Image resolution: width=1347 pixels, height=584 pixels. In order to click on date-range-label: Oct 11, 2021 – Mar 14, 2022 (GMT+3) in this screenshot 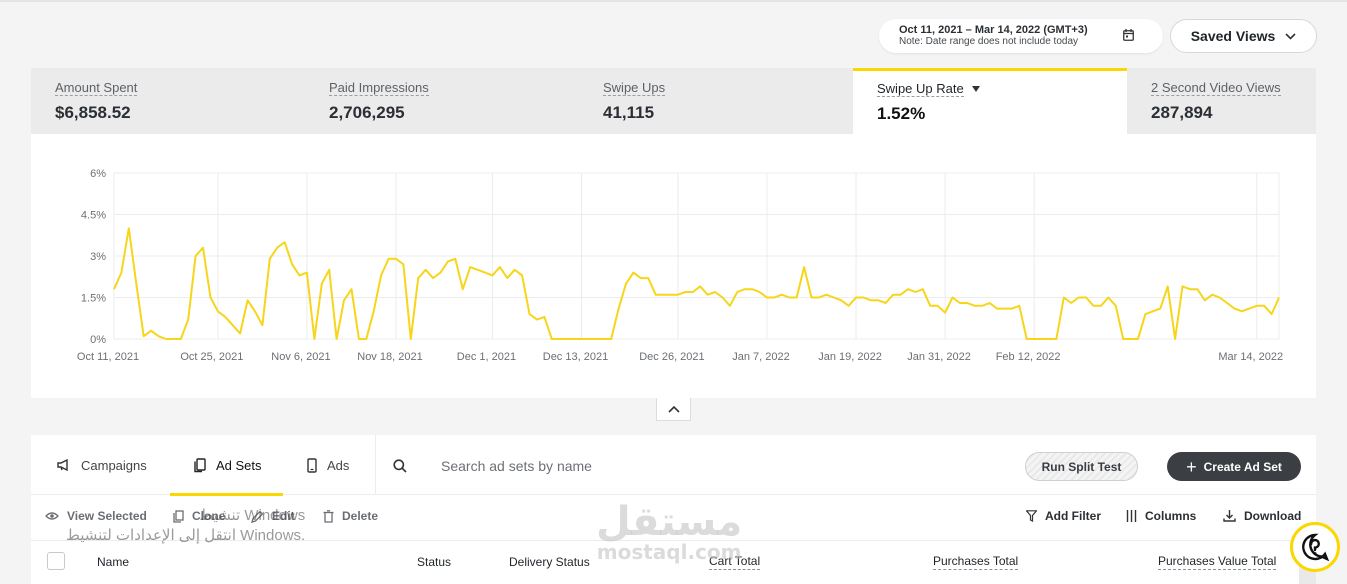, I will do `click(993, 30)`.